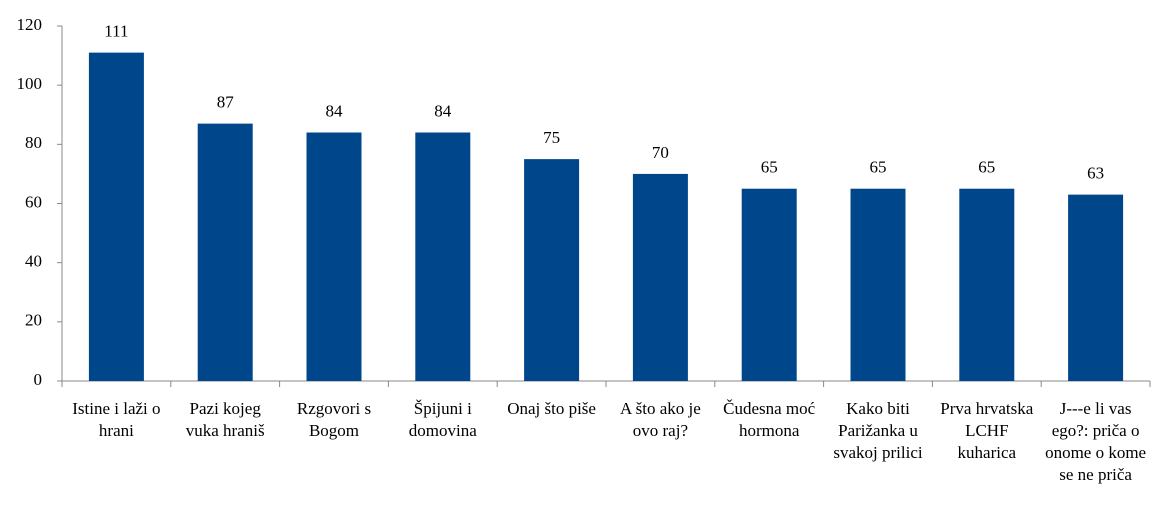  What do you see at coordinates (30, 83) in the screenshot?
I see `y-tick-label: 100` at bounding box center [30, 83].